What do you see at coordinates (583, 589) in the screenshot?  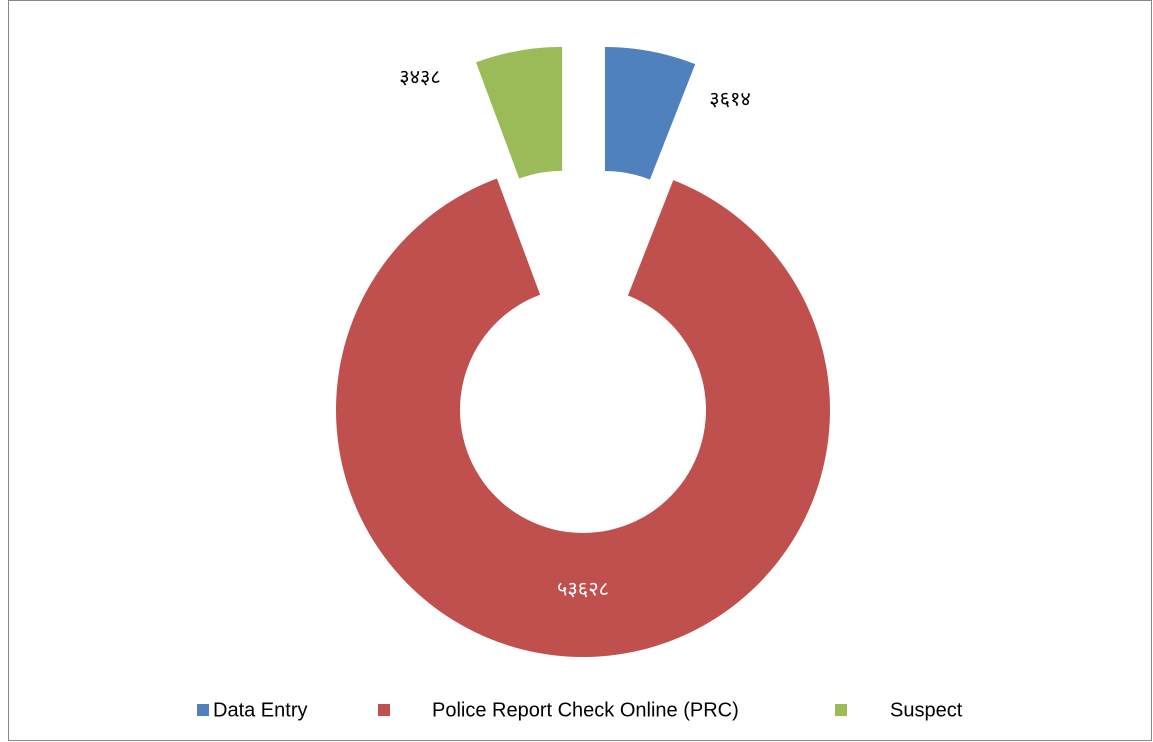 I see `data-label: ५३६२८` at bounding box center [583, 589].